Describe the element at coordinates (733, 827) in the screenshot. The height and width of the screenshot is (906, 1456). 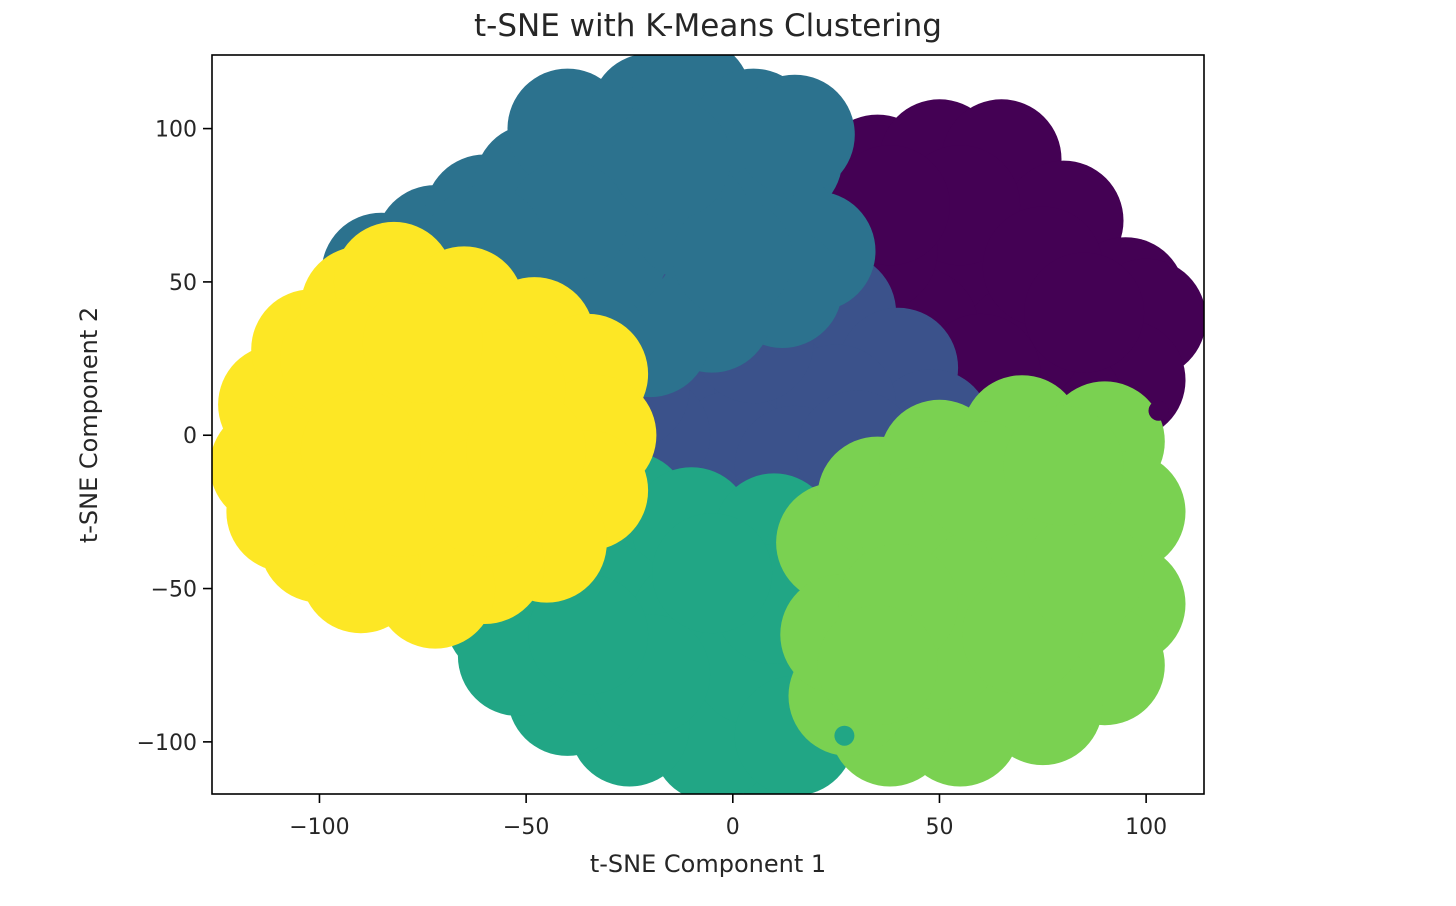
I see `x-tick-label: 0` at that location.